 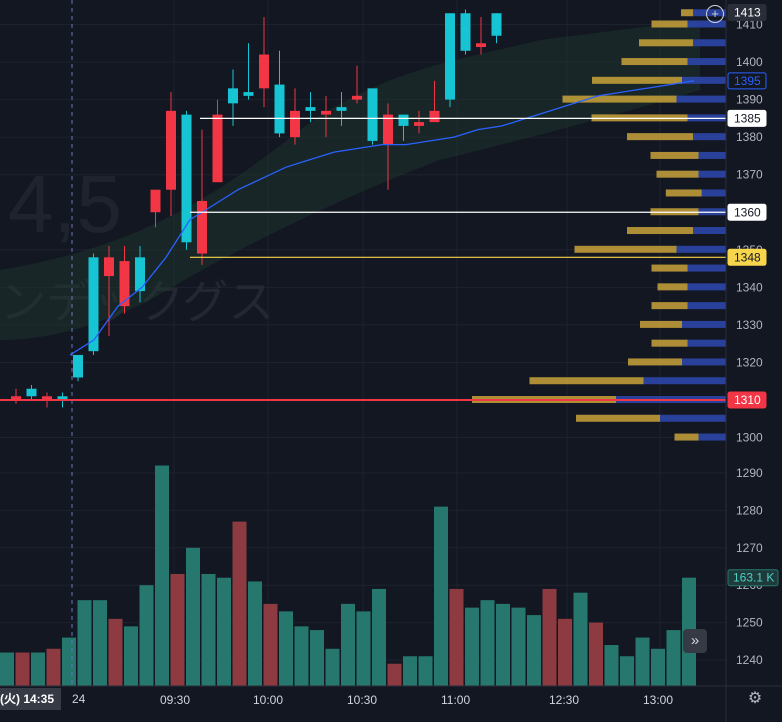 I want to click on price-tick-label: 1340, so click(x=749, y=287).